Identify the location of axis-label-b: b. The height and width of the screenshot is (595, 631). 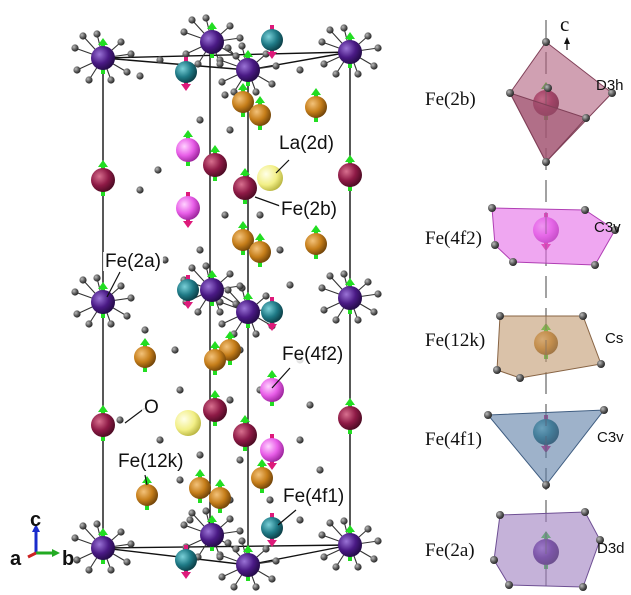
(68, 559).